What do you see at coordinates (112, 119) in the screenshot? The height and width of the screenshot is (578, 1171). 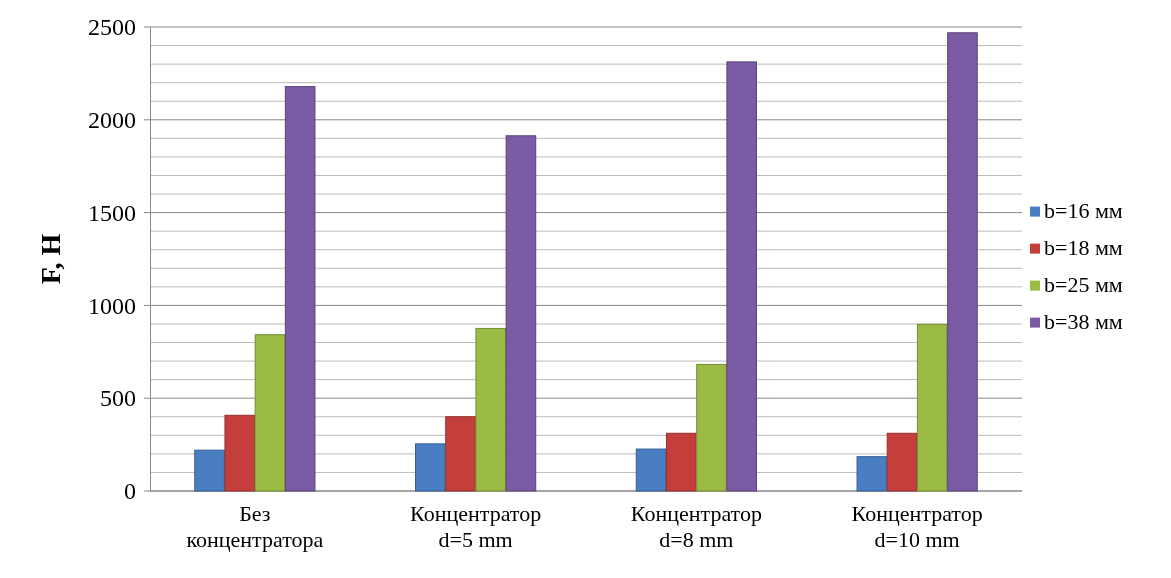 I see `y-tick-label: 2000` at bounding box center [112, 119].